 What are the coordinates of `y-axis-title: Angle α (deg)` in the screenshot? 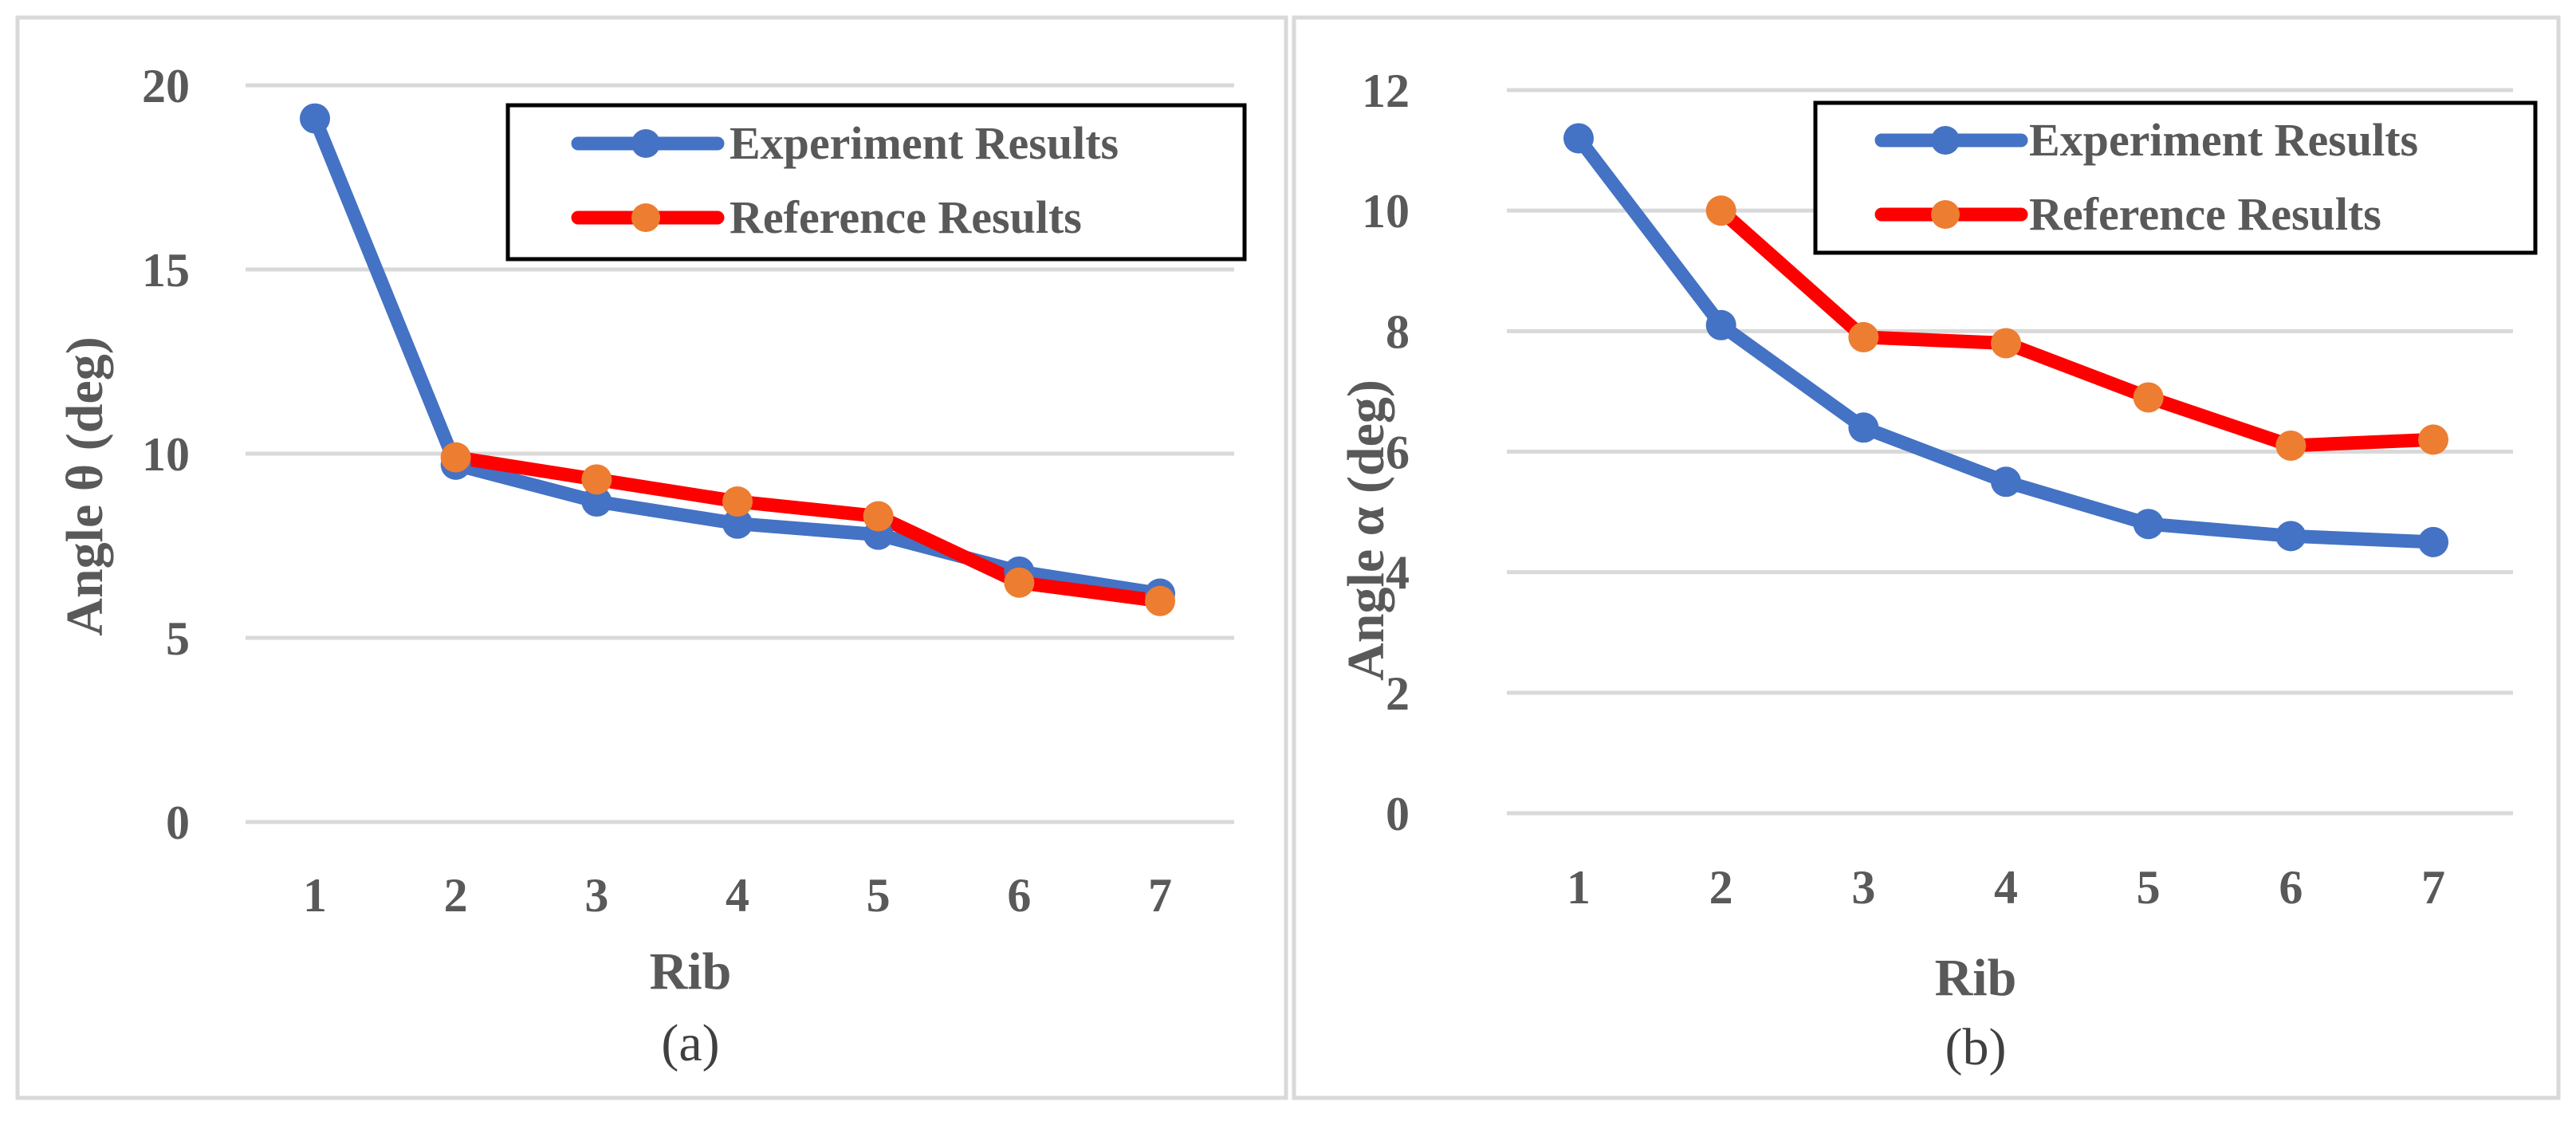 It's located at (1366, 530).